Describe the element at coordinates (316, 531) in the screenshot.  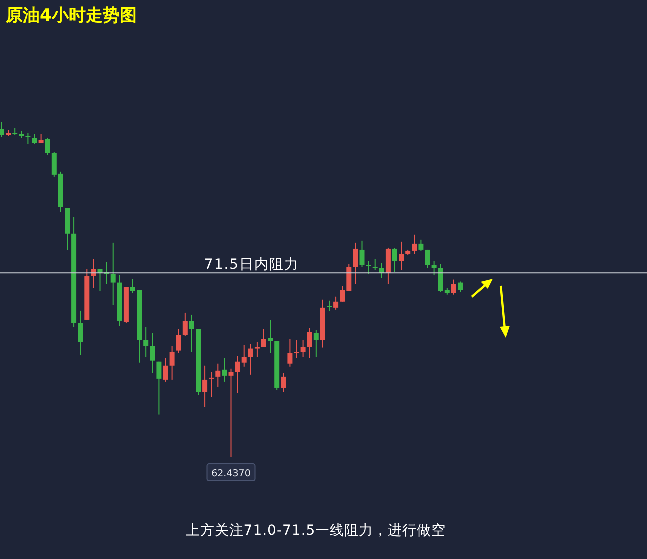
I see `text: 上方关注71.0-71.5一线阻力，进行做空` at that location.